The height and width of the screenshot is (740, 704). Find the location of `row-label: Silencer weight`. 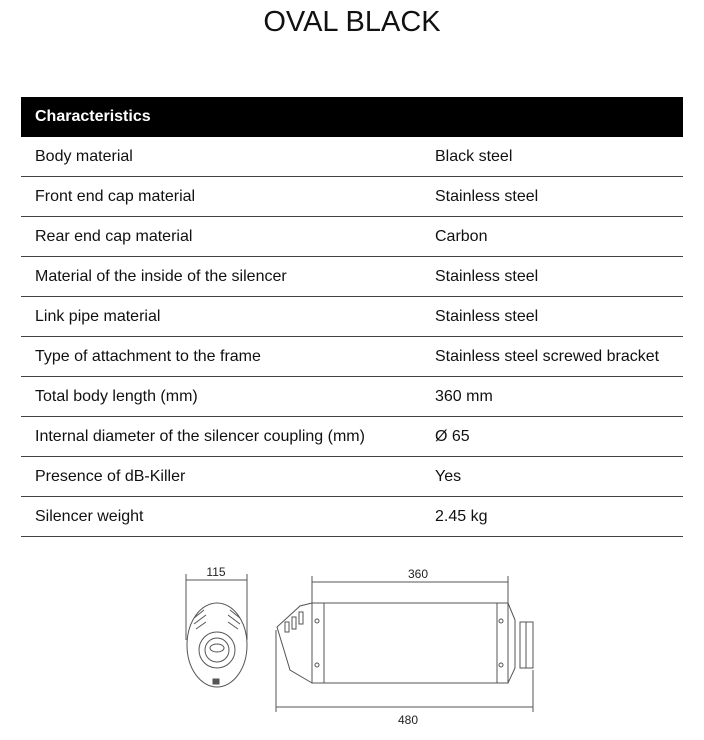

row-label: Silencer weight is located at coordinates (228, 516).